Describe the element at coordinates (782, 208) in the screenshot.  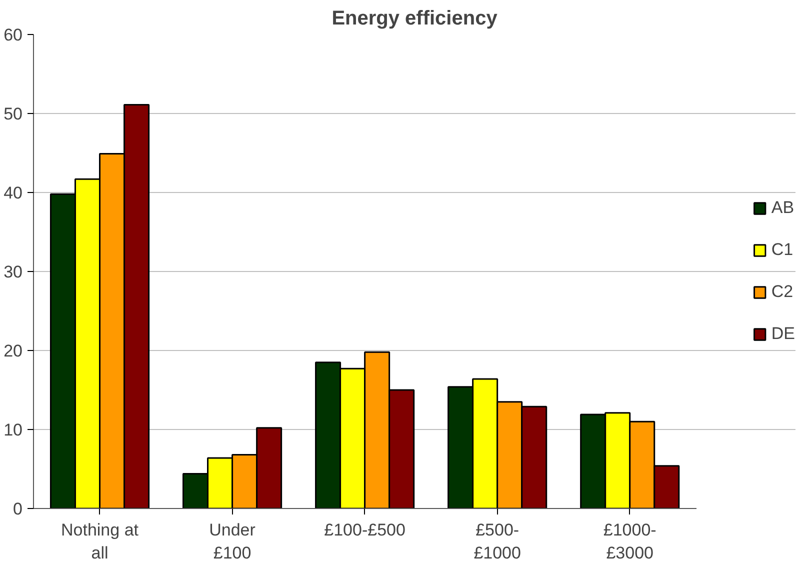
I see `legend-label: AB` at that location.